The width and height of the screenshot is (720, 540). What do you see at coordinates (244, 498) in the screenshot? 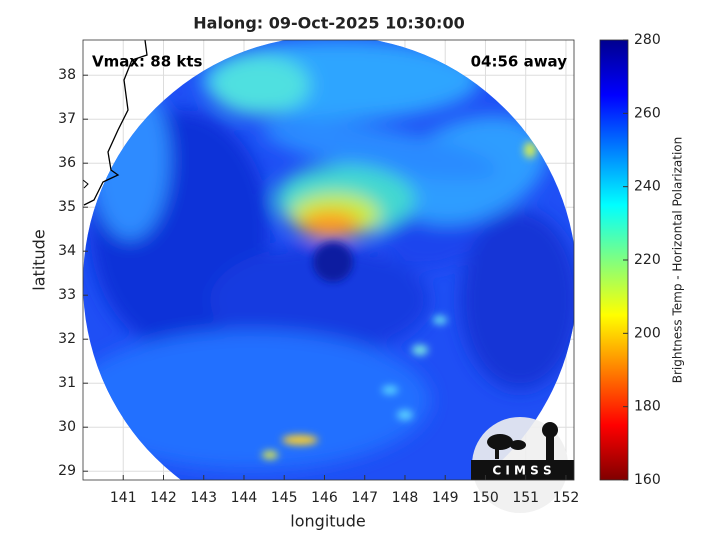
I see `x-tick-label: 144` at bounding box center [244, 498].